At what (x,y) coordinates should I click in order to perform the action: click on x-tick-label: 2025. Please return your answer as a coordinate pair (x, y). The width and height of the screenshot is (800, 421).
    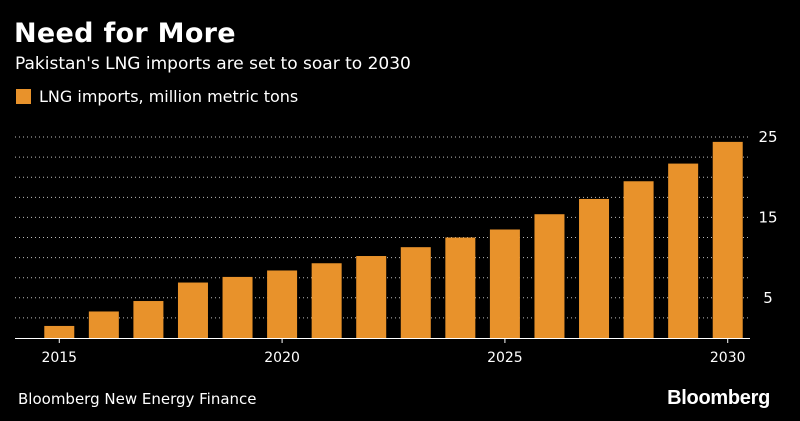
    Looking at the image, I should click on (505, 358).